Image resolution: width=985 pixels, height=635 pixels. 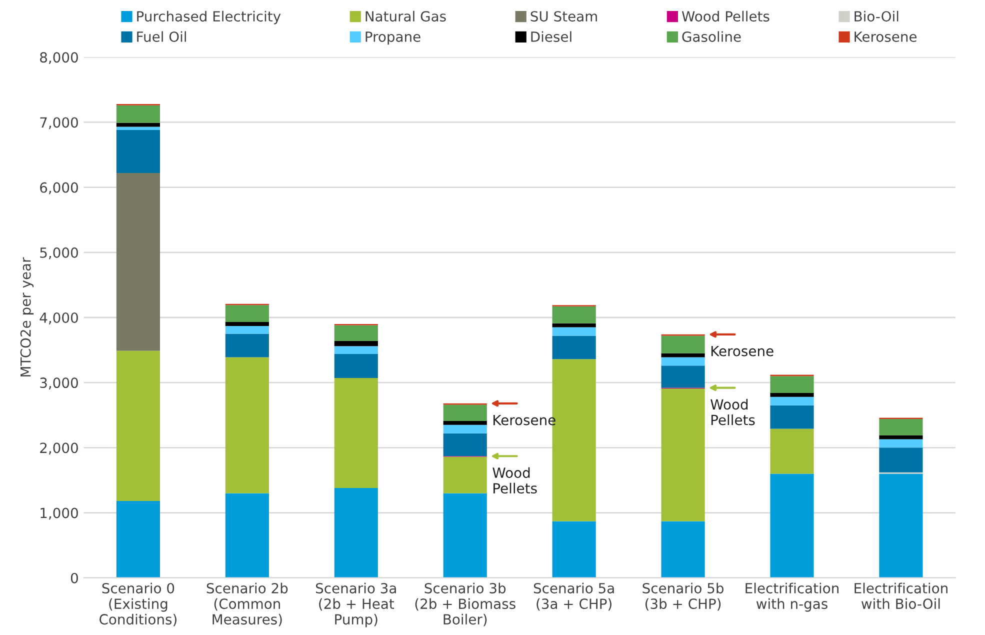 What do you see at coordinates (393, 38) in the screenshot?
I see `legend-label: Propane` at bounding box center [393, 38].